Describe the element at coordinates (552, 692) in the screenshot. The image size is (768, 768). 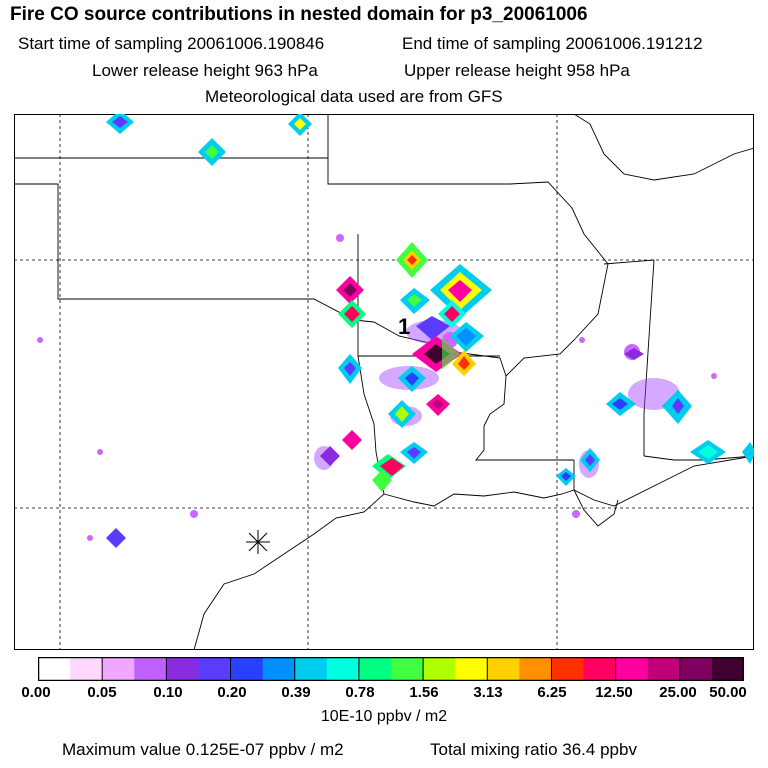
I see `colorbar-tick: 6.25` at that location.